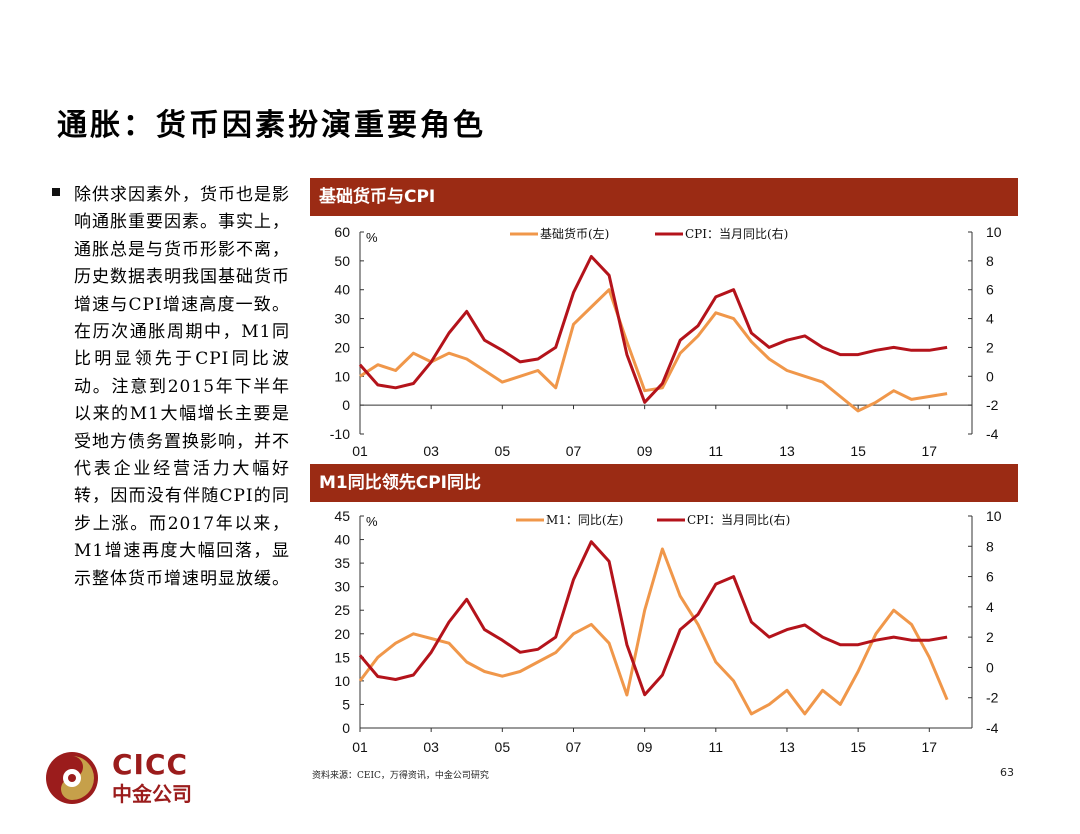 This screenshot has width=1080, height=834. Describe the element at coordinates (72, 778) in the screenshot. I see `cicc-emblem-icon` at that location.